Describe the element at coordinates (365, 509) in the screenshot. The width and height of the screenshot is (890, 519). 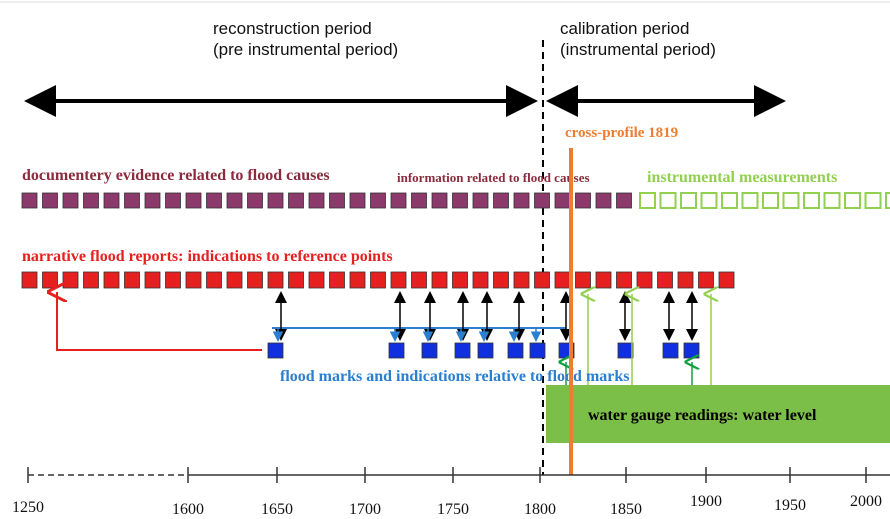
I see `axis-tick-label: 1700` at that location.